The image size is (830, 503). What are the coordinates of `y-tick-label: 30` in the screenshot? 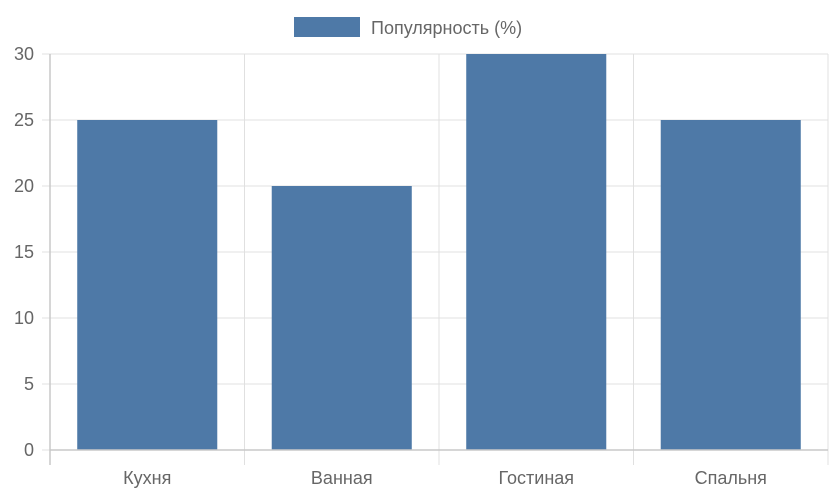 It's located at (24, 54).